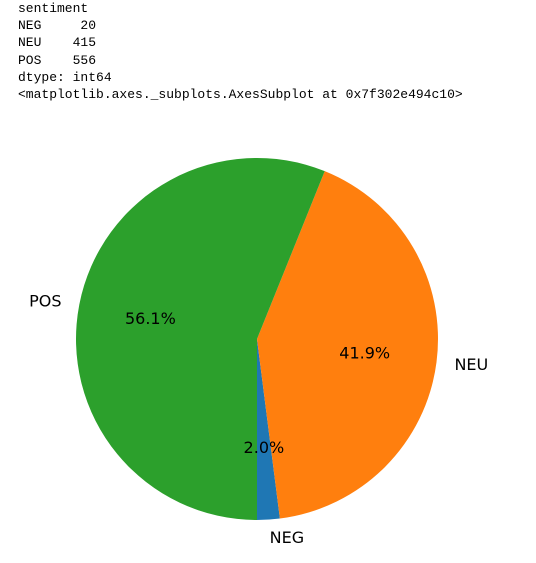  I want to click on percent-label-neu: 41.9%, so click(364, 352).